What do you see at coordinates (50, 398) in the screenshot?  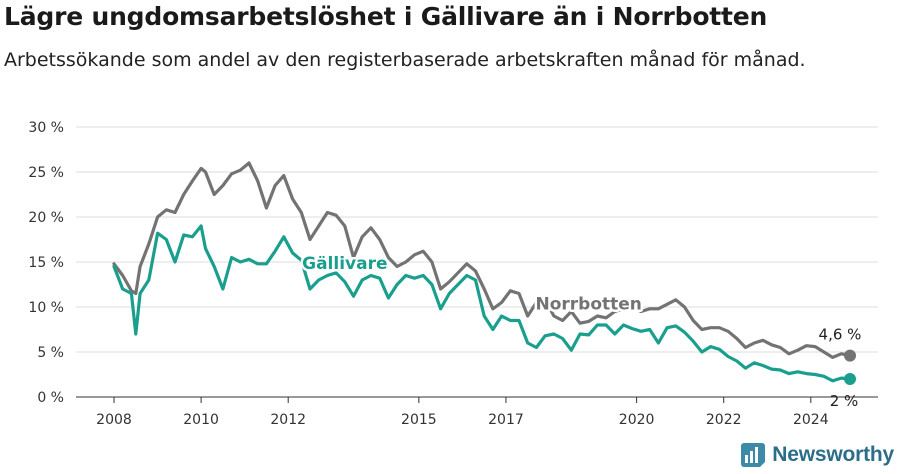 I see `y-tick-label: 0 %` at bounding box center [50, 398].